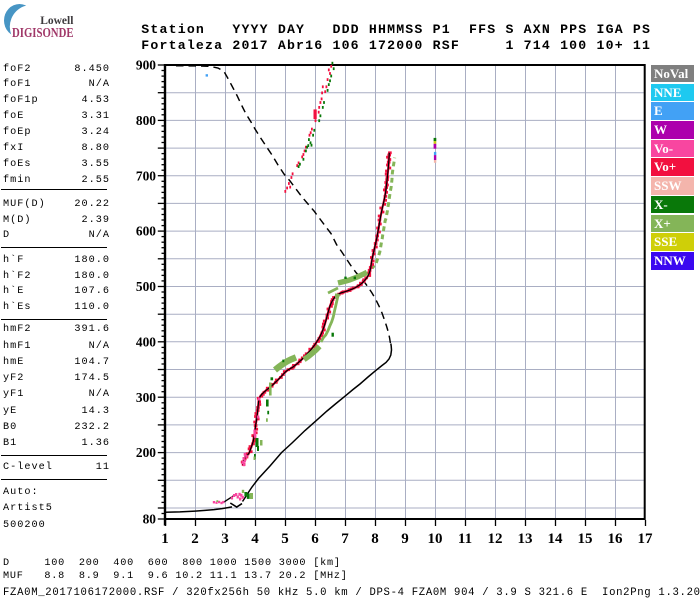  Describe the element at coordinates (315, 539) in the screenshot. I see `svg-text: 6` at that location.